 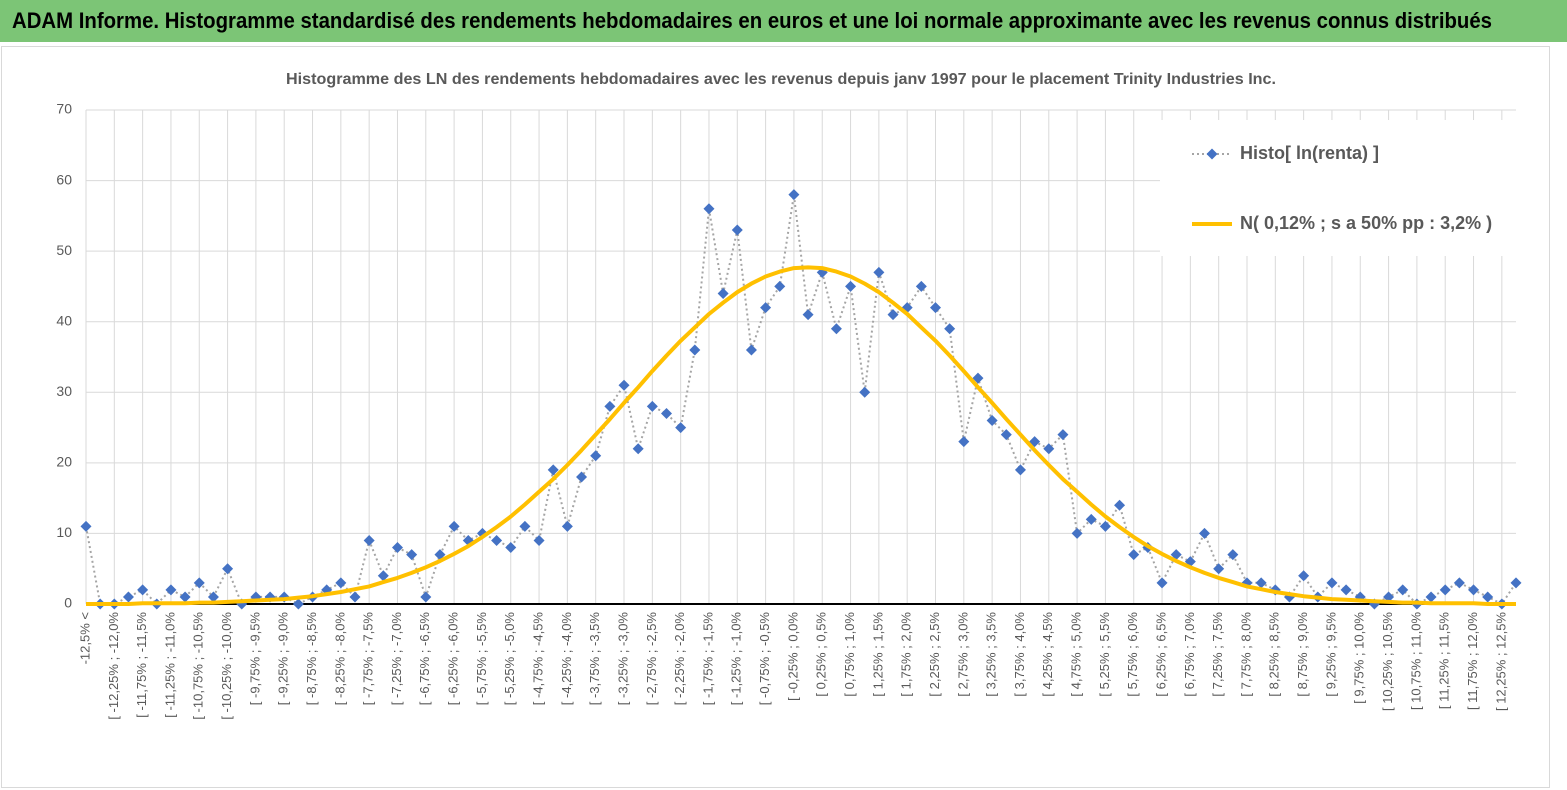 I want to click on x-tick-label: [ -0,25% ; 0,0%, so click(x=792, y=656).